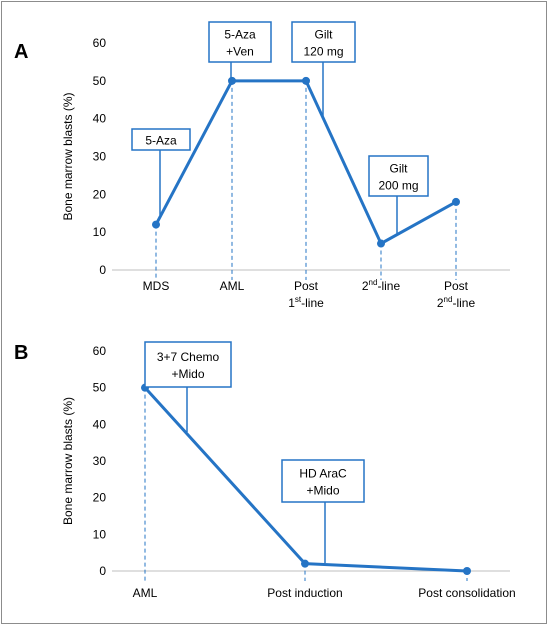  Describe the element at coordinates (21, 353) in the screenshot. I see `panel-label: B` at that location.